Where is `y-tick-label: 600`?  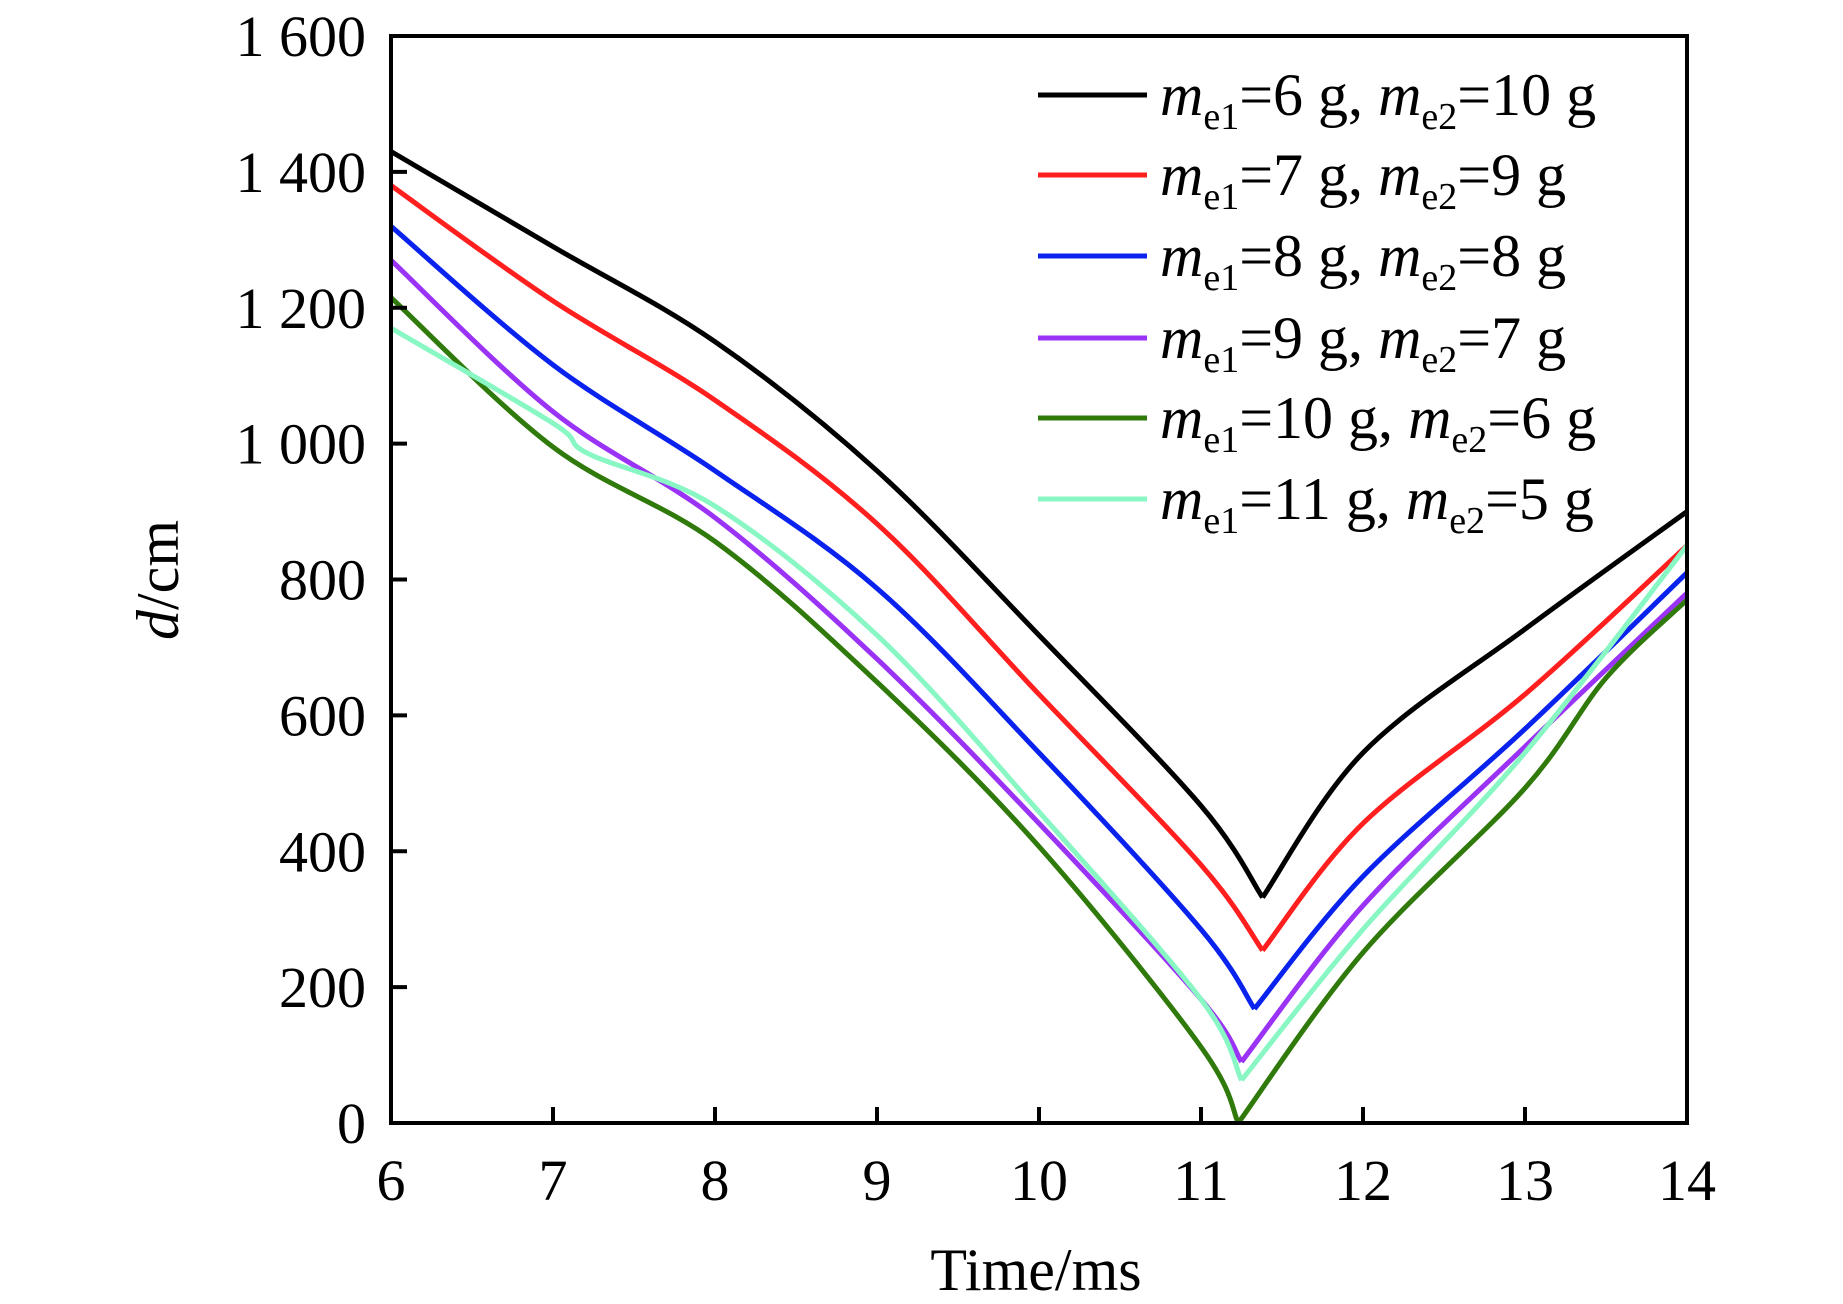 y-tick-label: 600 is located at coordinates (322, 715).